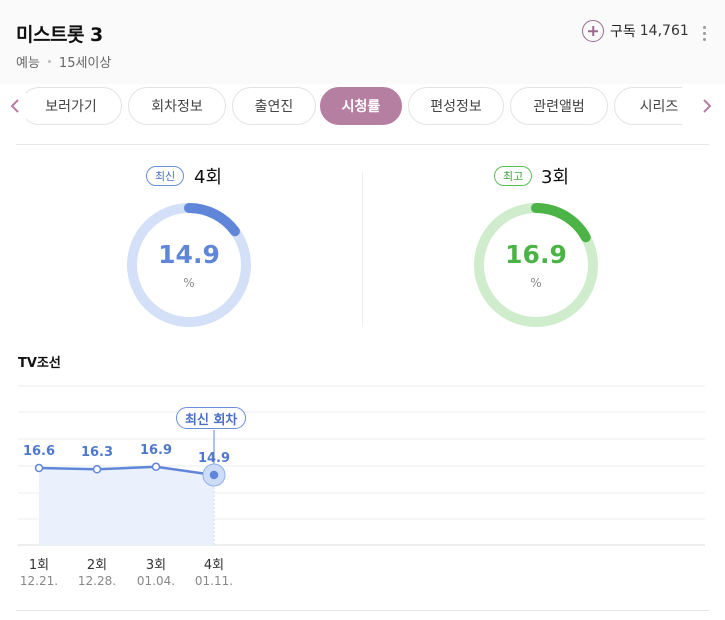 The image size is (725, 620). What do you see at coordinates (214, 565) in the screenshot?
I see `x-tick-episode: 4회` at bounding box center [214, 565].